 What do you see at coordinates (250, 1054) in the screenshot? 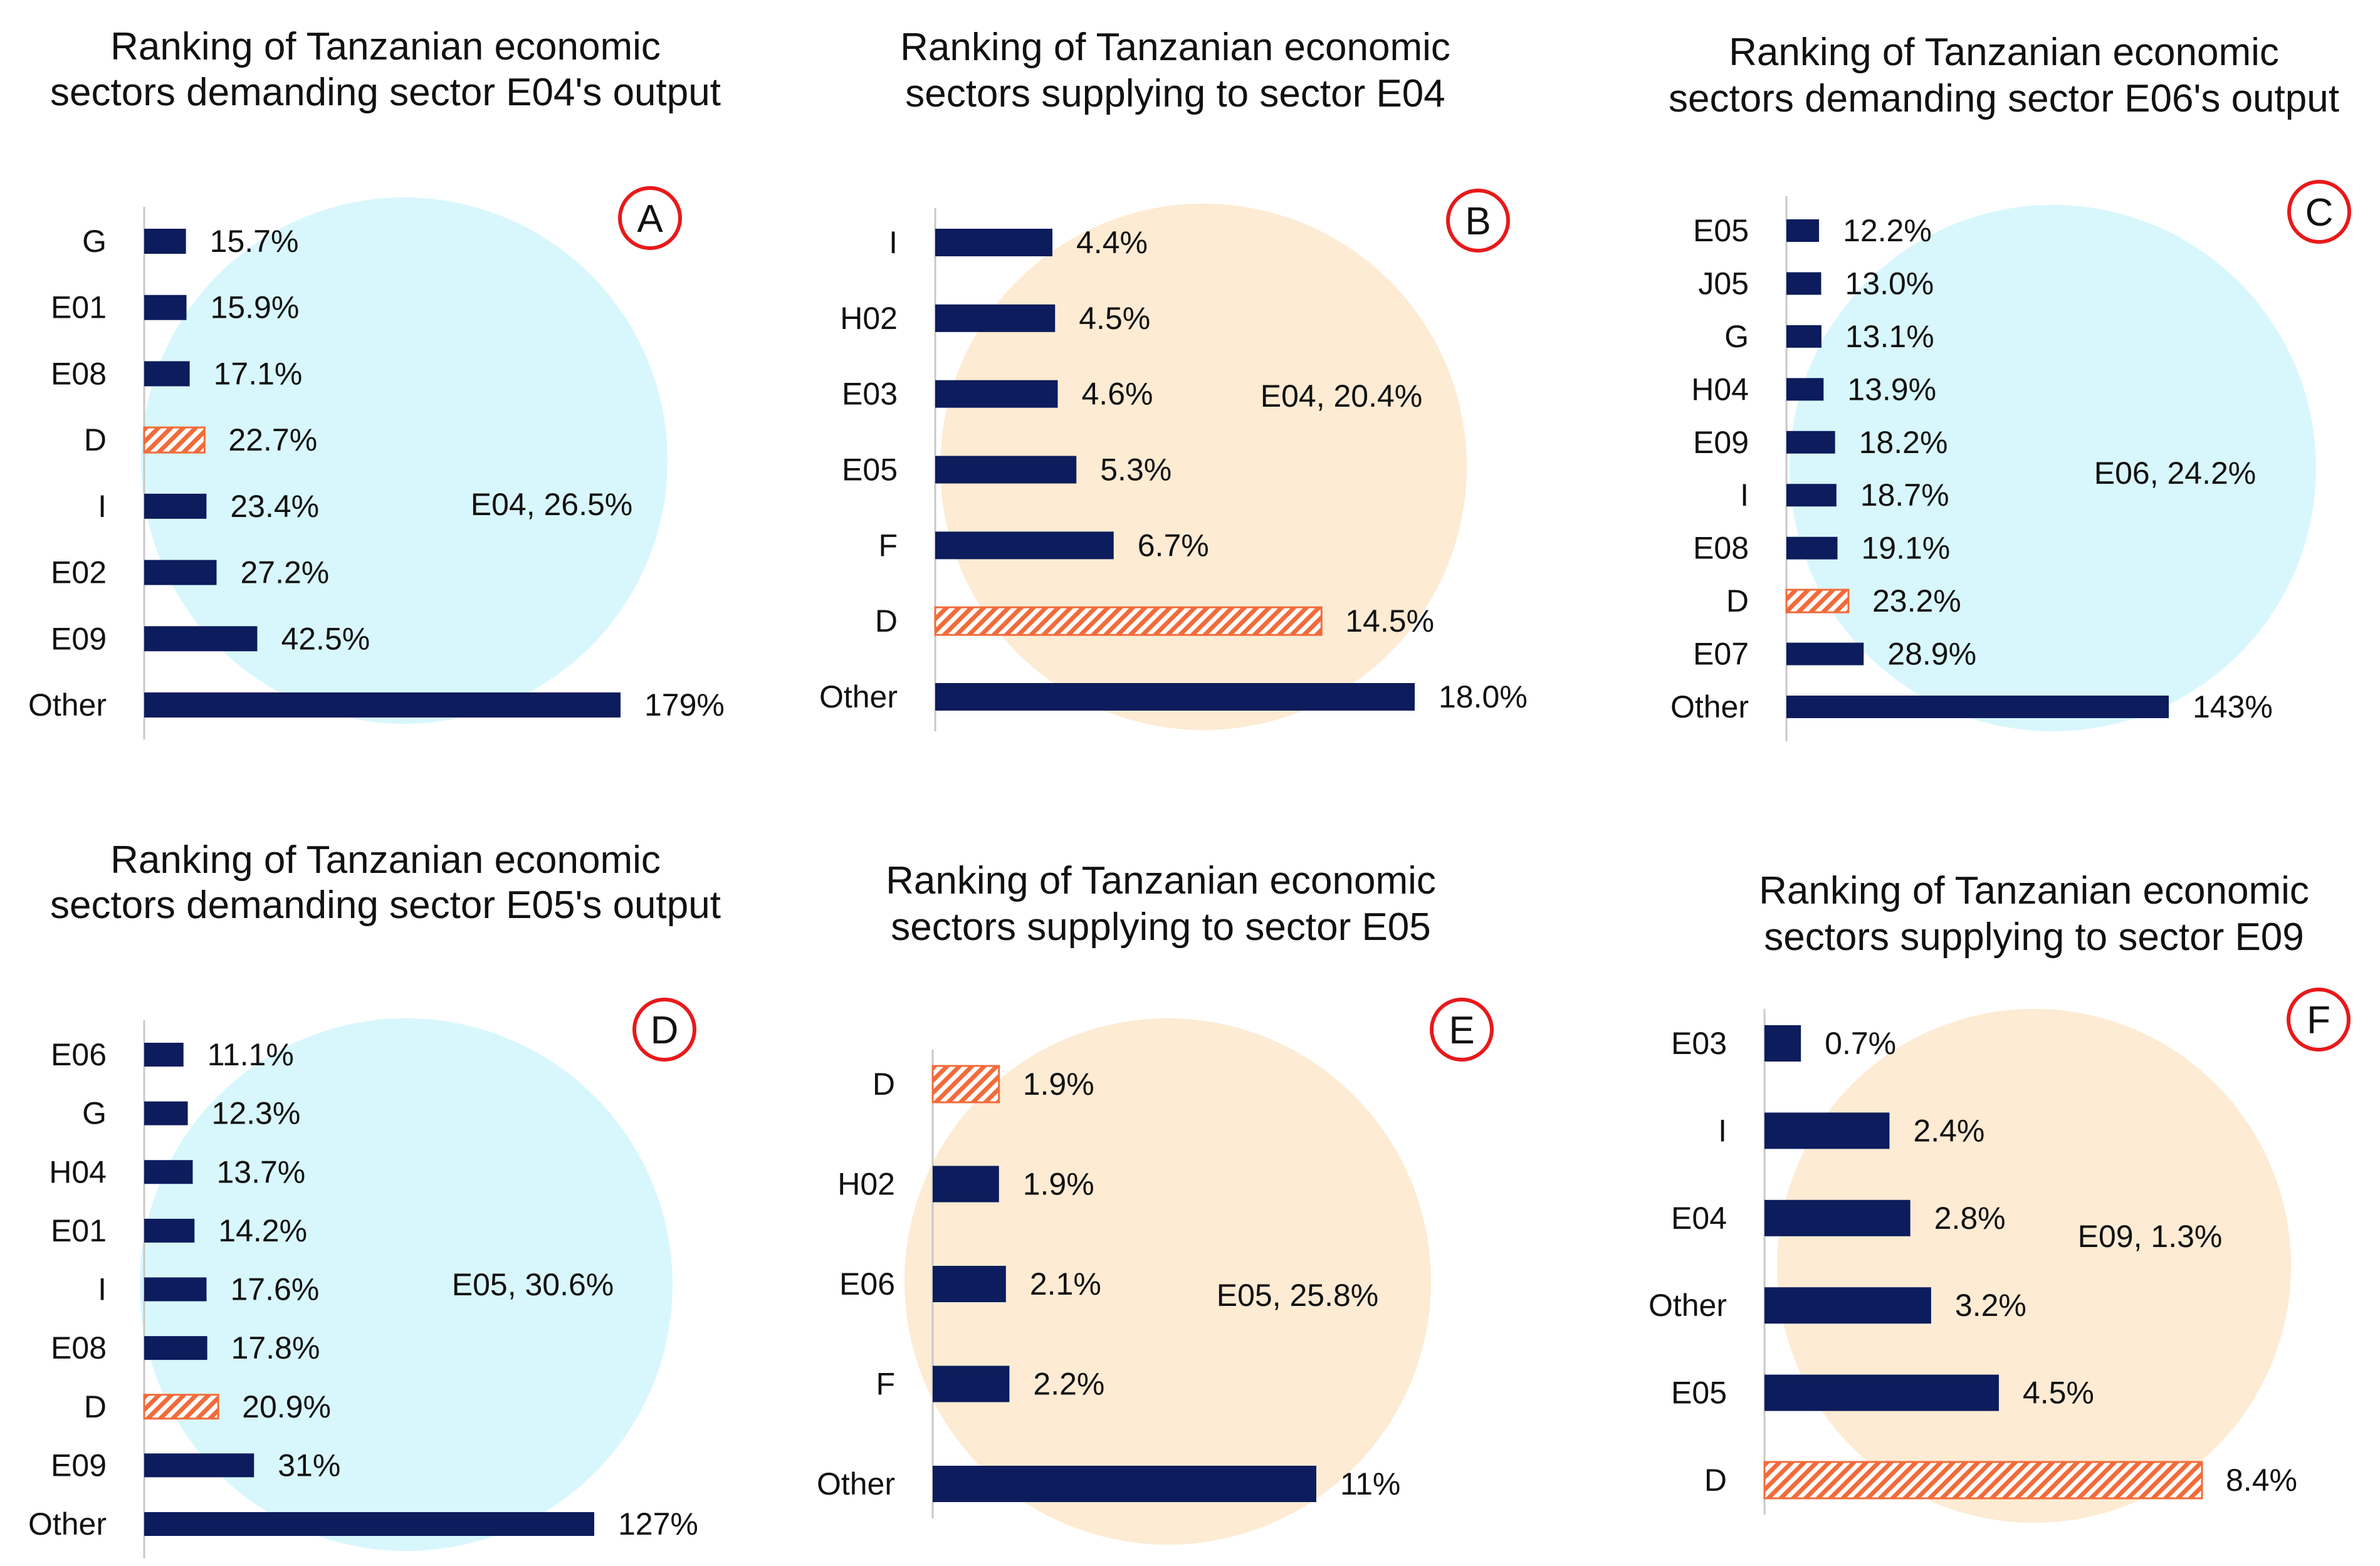
I see `value-label: 11.1%` at bounding box center [250, 1054].